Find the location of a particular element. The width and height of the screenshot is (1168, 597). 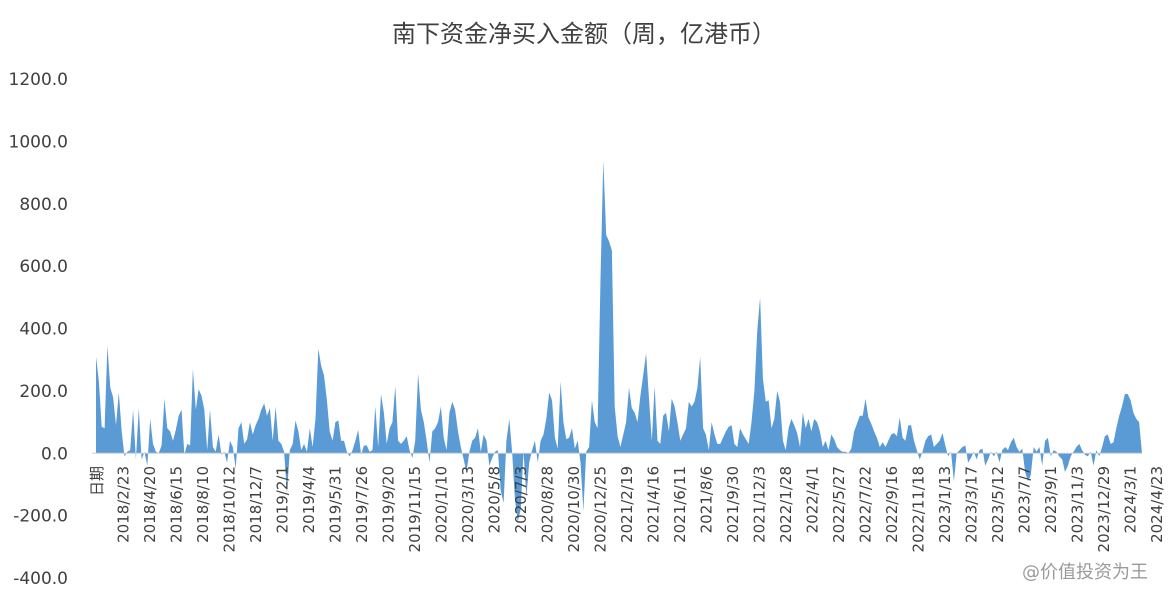

y-tick-label: 1200.0 is located at coordinates (38, 80).